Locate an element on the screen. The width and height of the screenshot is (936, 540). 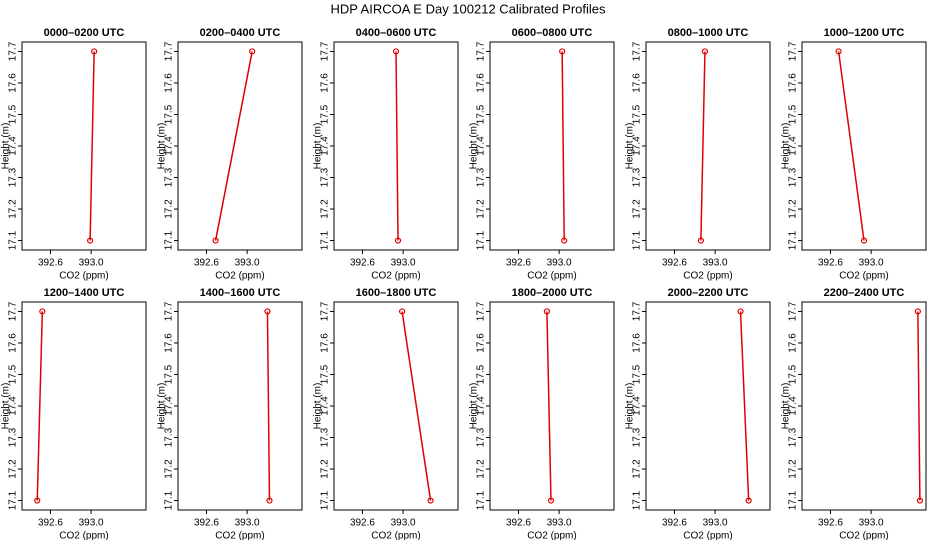
panel-title: 2000–2200 UTC is located at coordinates (708, 293).